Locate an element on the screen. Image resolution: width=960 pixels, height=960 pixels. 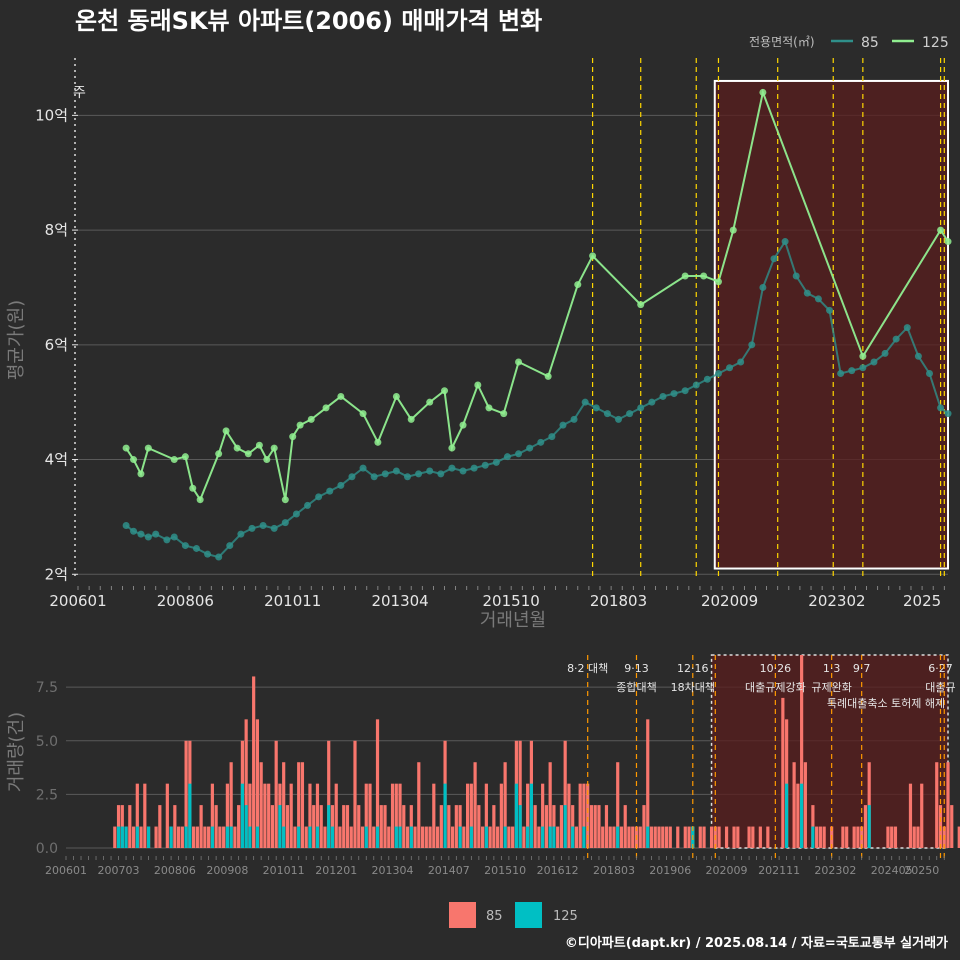
event-label-date: 9·13 is located at coordinates (636, 668).